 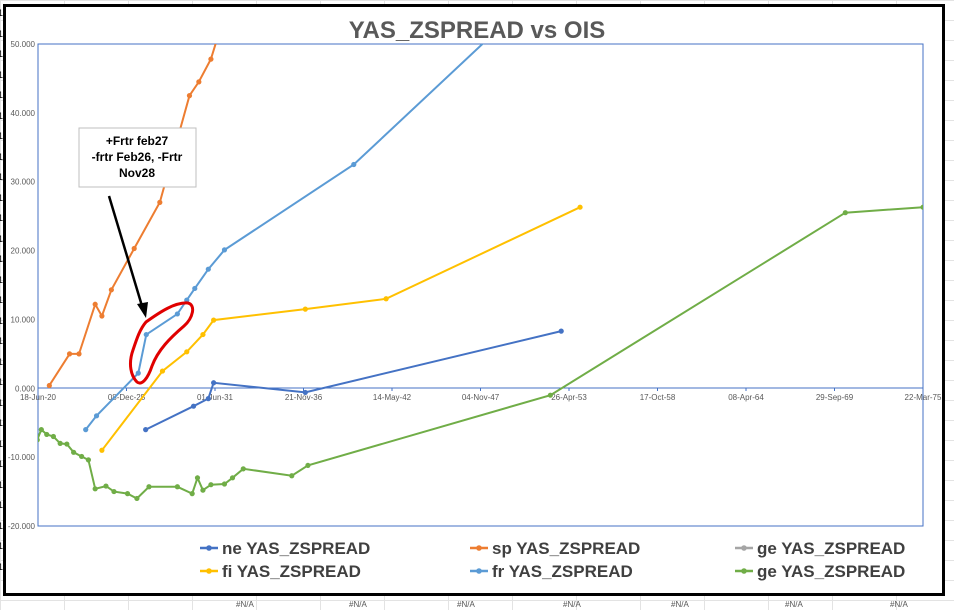 I want to click on y-tick-label: 10.000, so click(x=23, y=319).